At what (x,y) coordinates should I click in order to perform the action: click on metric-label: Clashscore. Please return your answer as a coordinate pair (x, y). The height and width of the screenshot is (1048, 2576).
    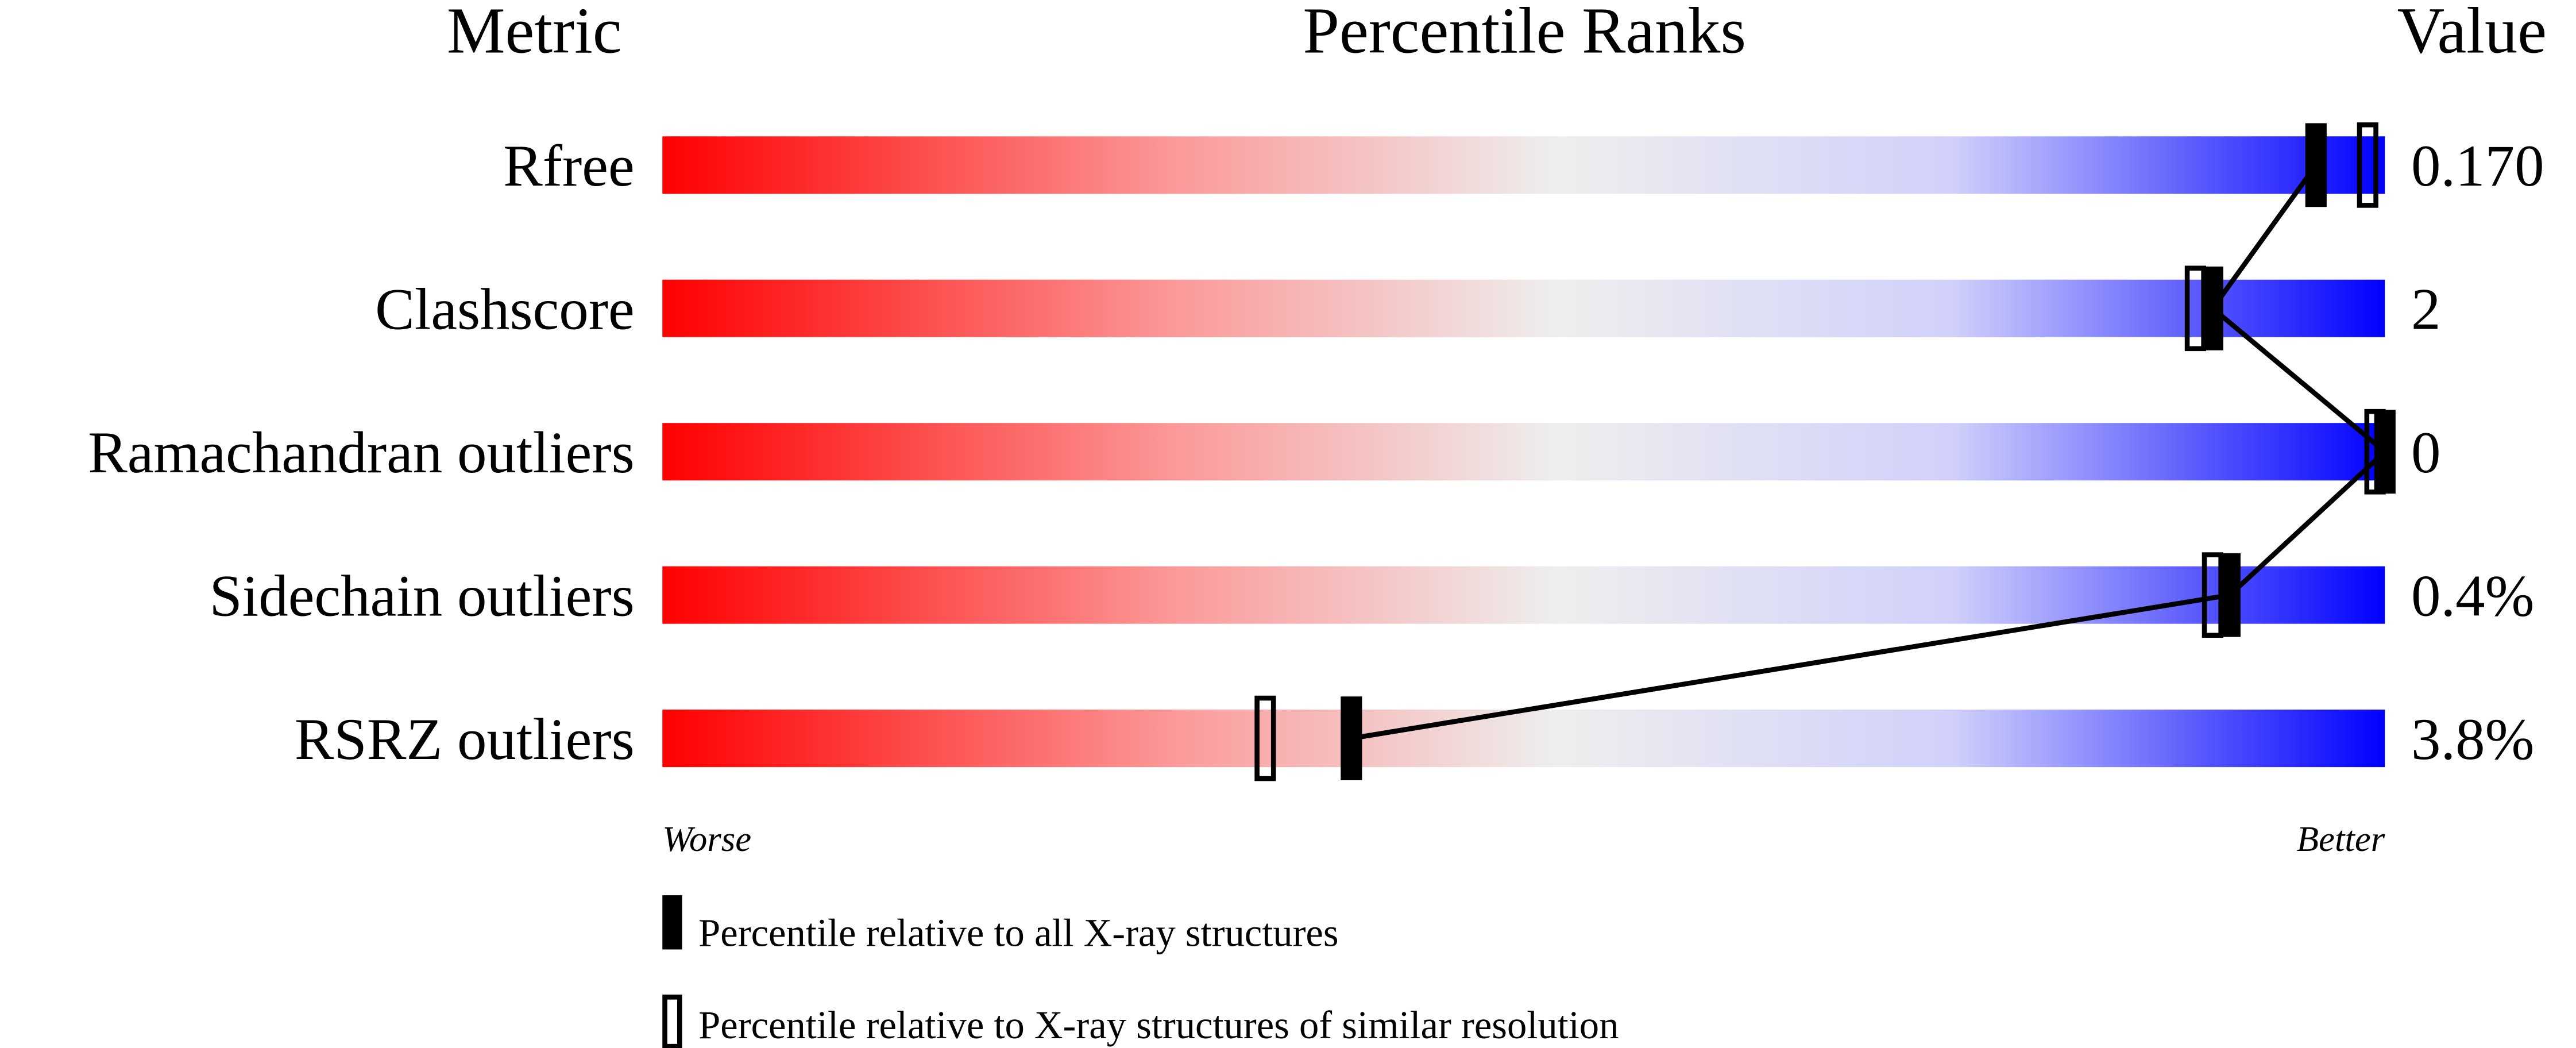
    Looking at the image, I should click on (505, 309).